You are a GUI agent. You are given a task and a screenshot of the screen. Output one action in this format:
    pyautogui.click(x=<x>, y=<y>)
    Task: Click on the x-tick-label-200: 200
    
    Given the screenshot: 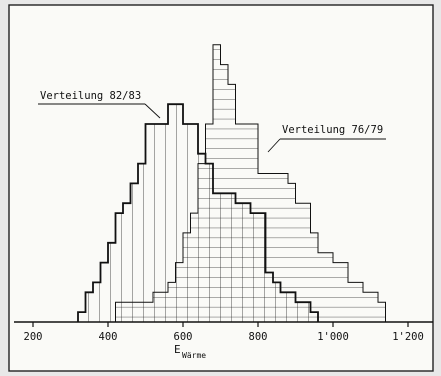 What is the action you would take?
    pyautogui.click(x=33, y=337)
    